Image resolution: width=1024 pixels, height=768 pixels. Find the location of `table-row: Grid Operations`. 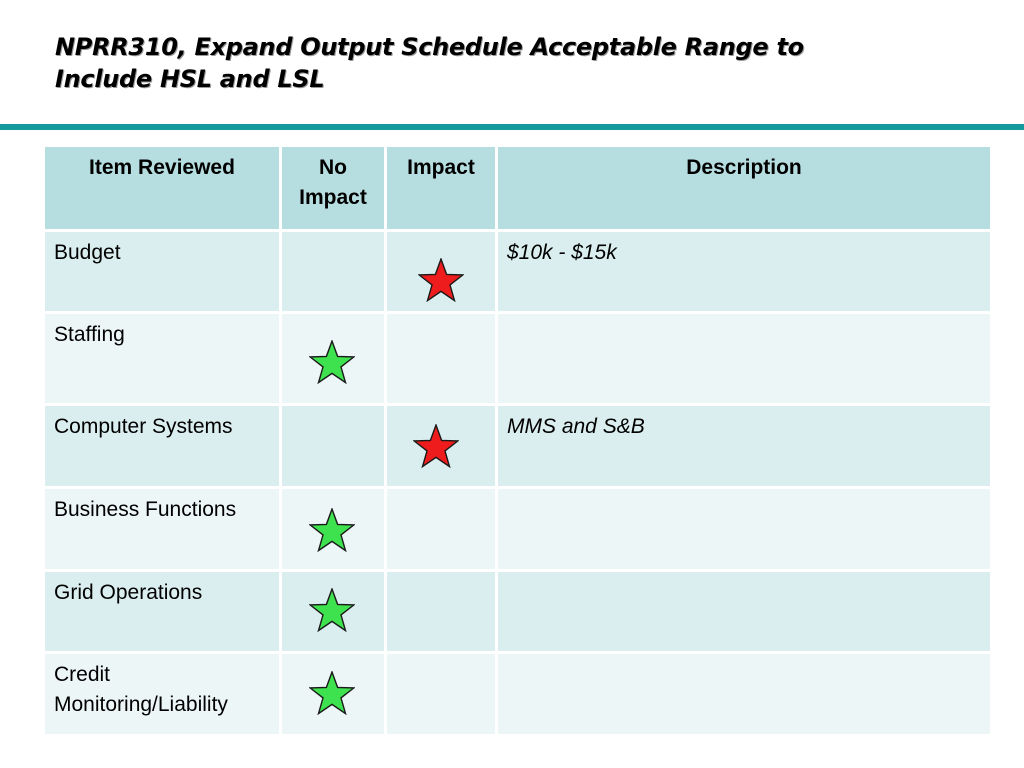

table-row: Grid Operations is located at coordinates (517, 611).